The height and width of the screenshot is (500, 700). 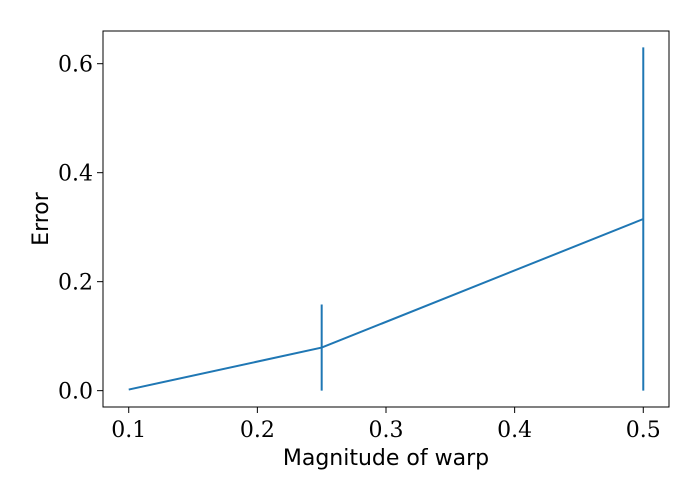 I want to click on y-tick-label: 0.0, so click(x=75, y=392).